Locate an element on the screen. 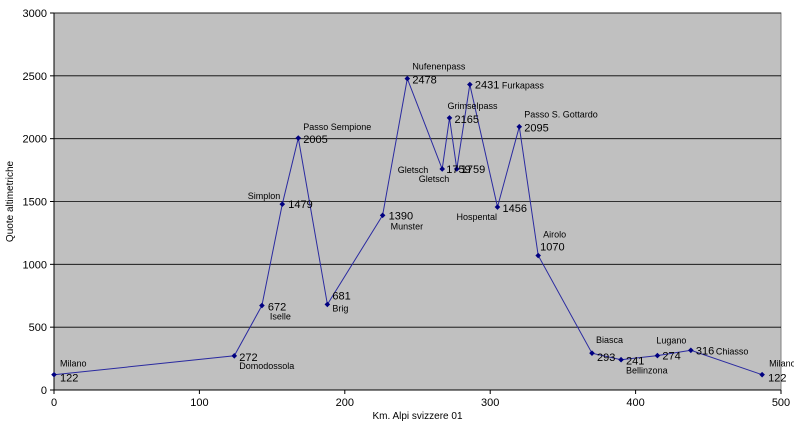 This screenshot has height=426, width=794. x-tick-label: 200 is located at coordinates (345, 403).